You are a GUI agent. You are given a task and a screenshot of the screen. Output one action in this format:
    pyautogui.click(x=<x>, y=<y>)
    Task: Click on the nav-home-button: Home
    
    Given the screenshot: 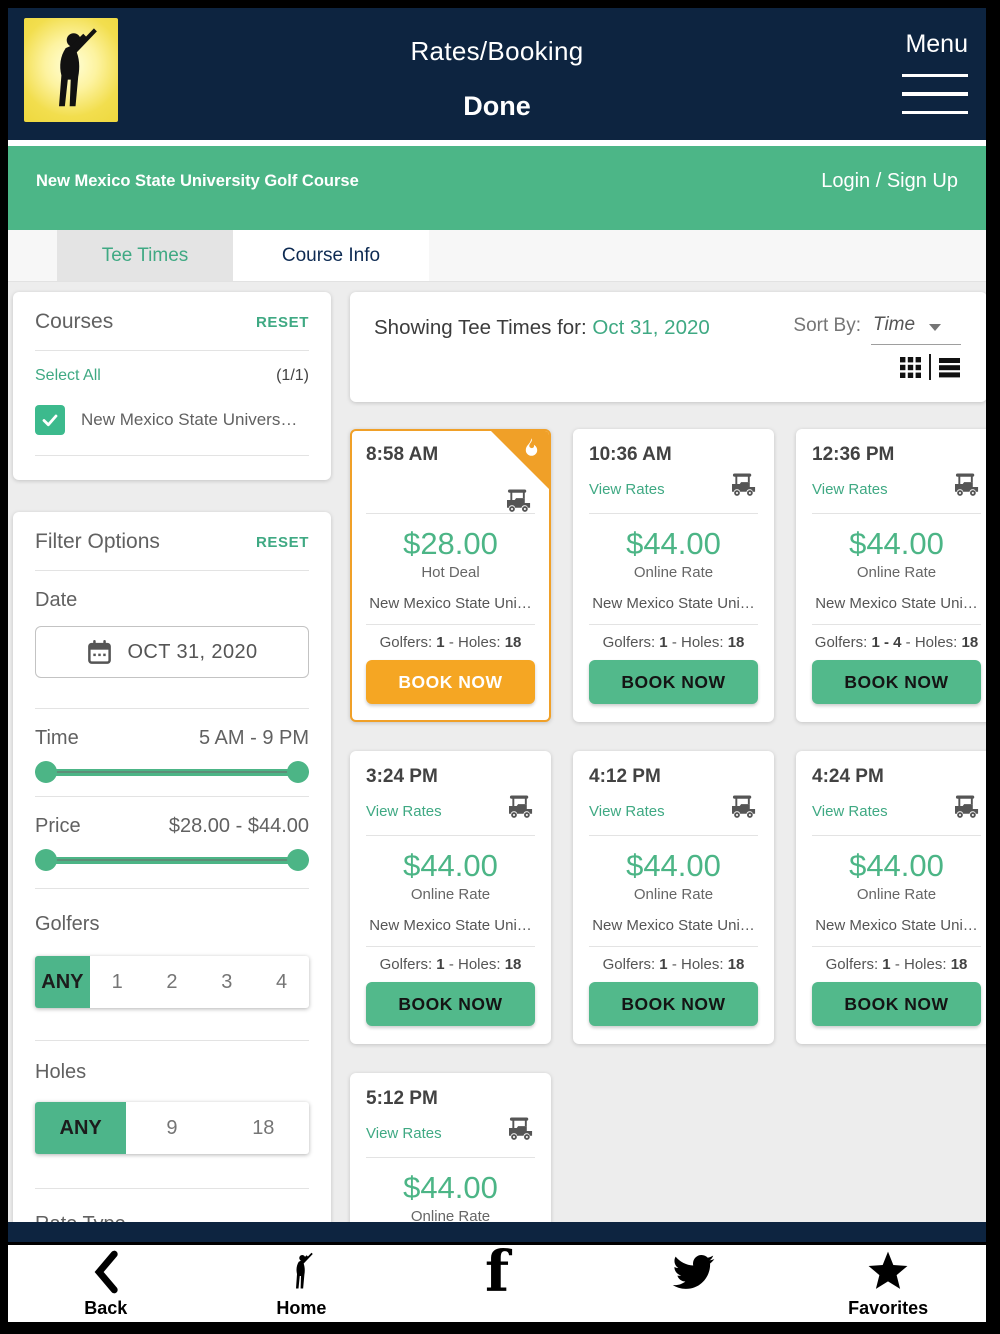 What is the action you would take?
    pyautogui.click(x=302, y=1283)
    